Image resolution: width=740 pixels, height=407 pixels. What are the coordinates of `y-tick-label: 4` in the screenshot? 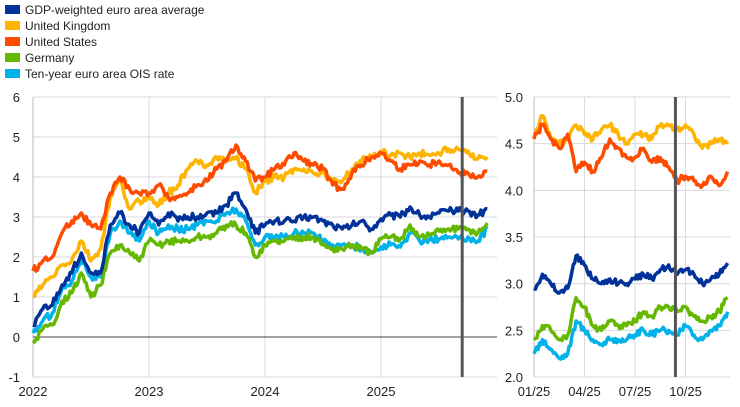 It's located at (16, 177).